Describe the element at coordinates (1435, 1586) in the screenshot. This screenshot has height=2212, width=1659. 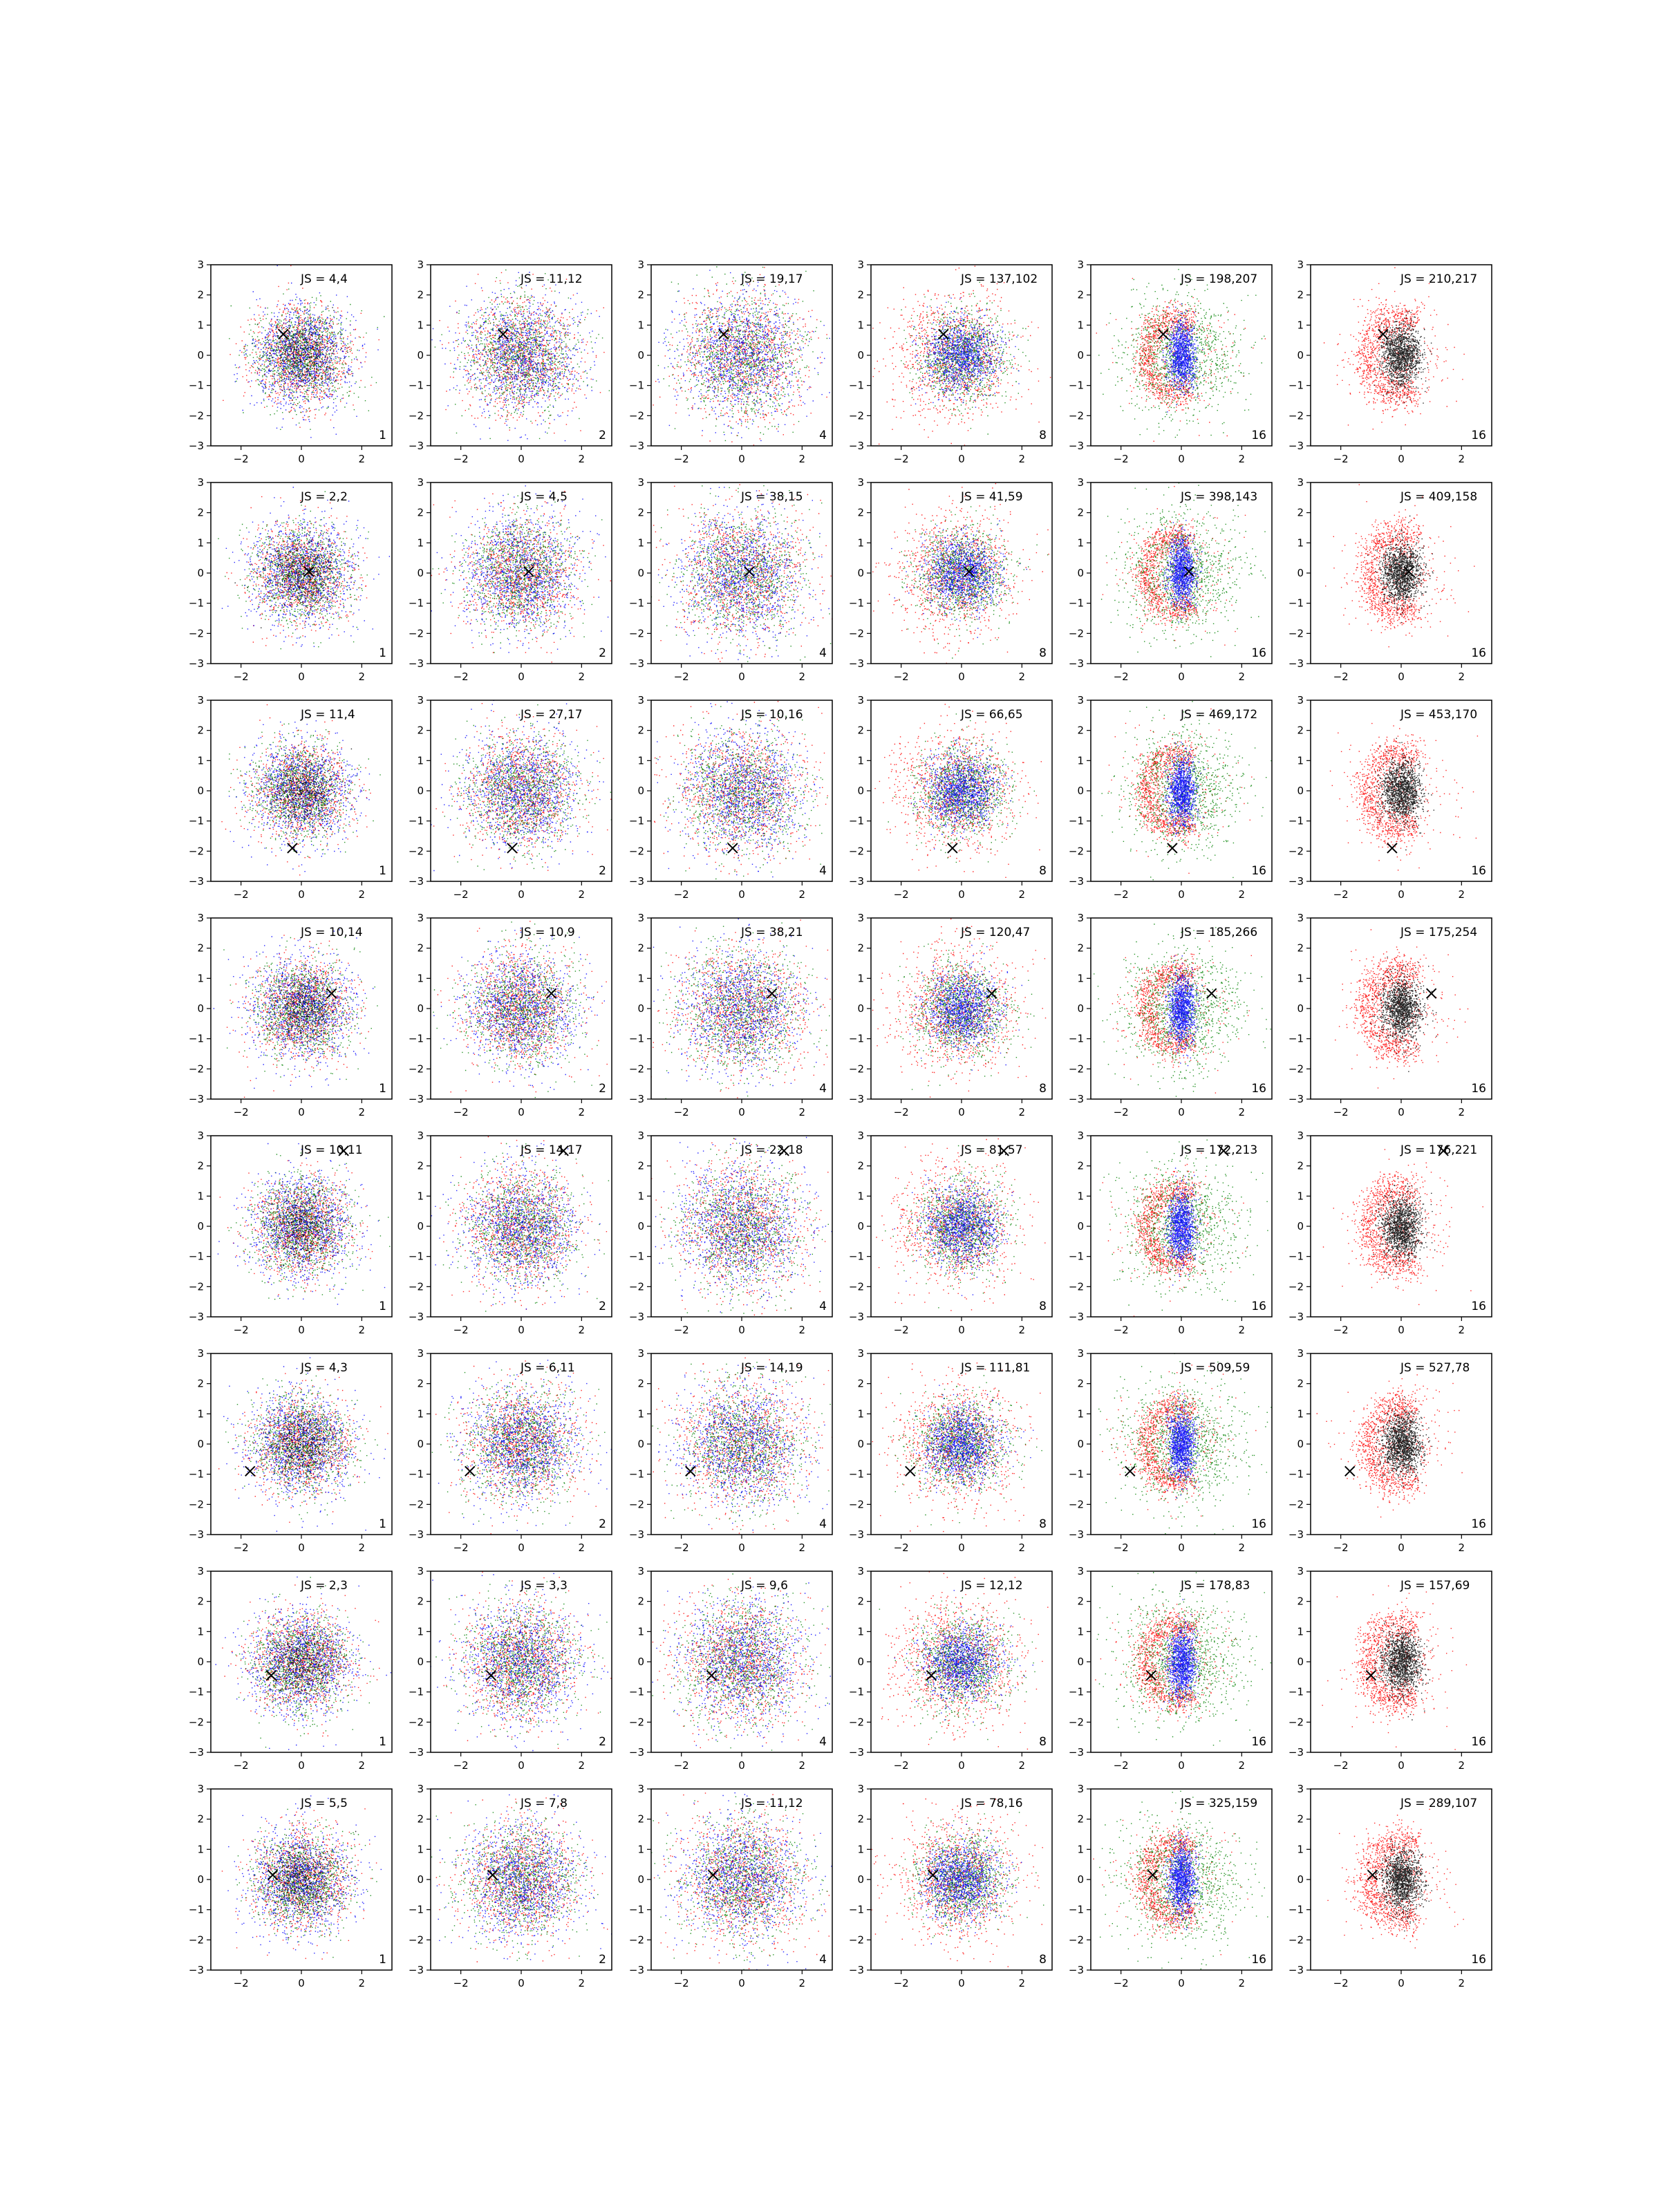
I see `js-score-label: JS = 157,69` at that location.